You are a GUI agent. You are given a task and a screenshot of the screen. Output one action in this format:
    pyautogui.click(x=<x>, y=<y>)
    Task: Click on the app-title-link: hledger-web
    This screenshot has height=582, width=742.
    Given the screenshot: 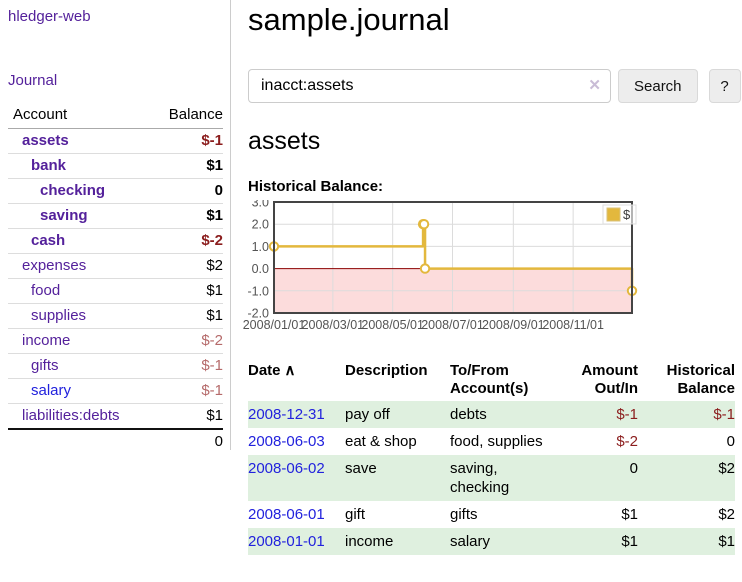 What is the action you would take?
    pyautogui.click(x=49, y=16)
    